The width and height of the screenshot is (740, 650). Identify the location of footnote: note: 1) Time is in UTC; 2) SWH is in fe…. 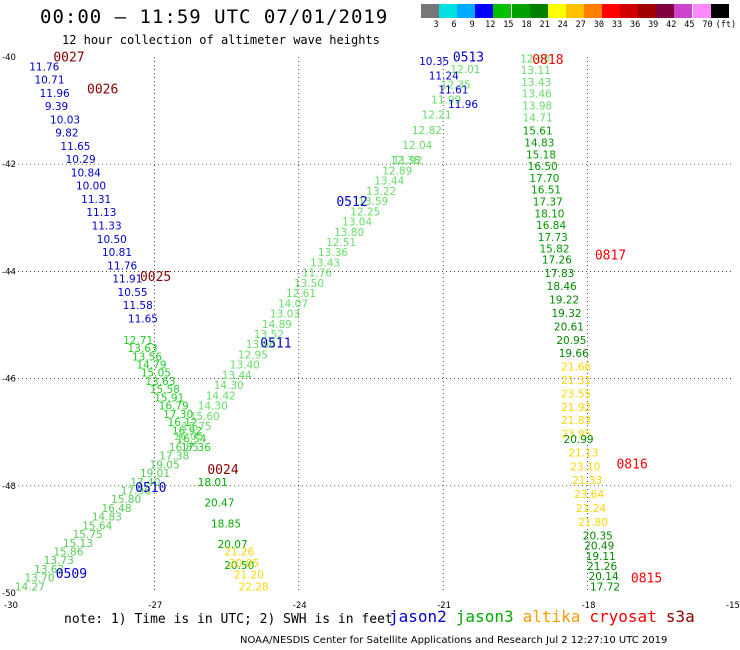
(228, 619).